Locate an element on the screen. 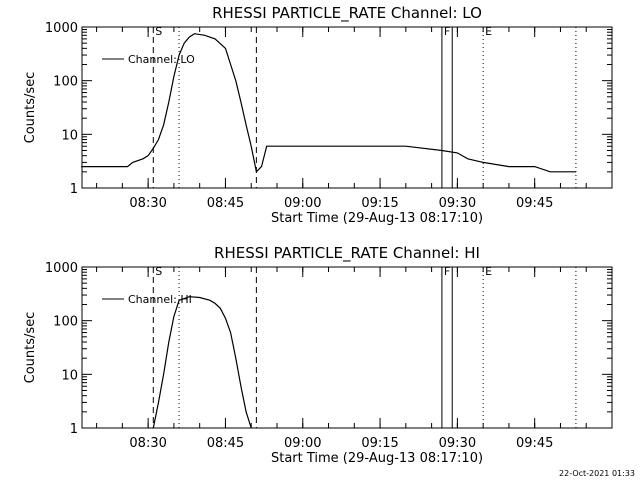 This screenshot has height=480, width=640. legend-label: Channel: LO is located at coordinates (161, 59).